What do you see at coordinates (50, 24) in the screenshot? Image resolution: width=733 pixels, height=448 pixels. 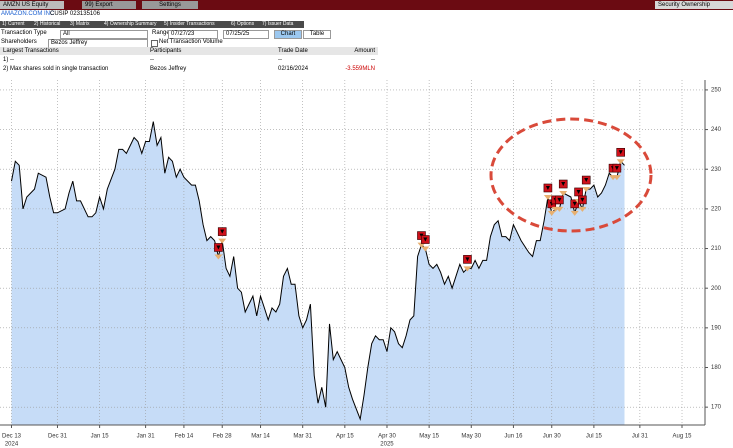 I see `tab: 2) Historical` at bounding box center [50, 24].